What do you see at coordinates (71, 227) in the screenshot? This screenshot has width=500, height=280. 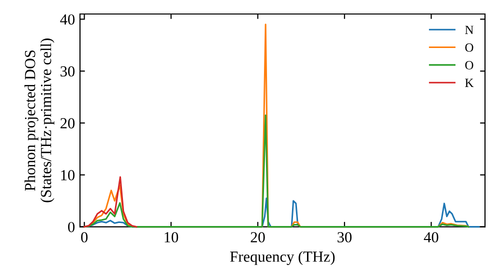 I see `y-tick-label: 0` at bounding box center [71, 227].